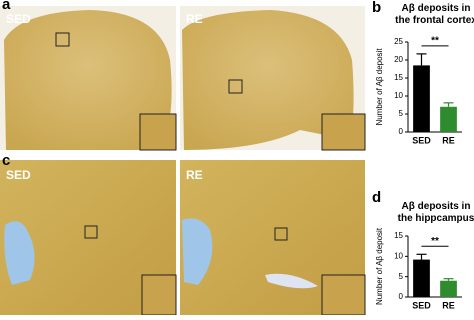  What do you see at coordinates (376, 8) in the screenshot?
I see `panel-label: b` at bounding box center [376, 8].